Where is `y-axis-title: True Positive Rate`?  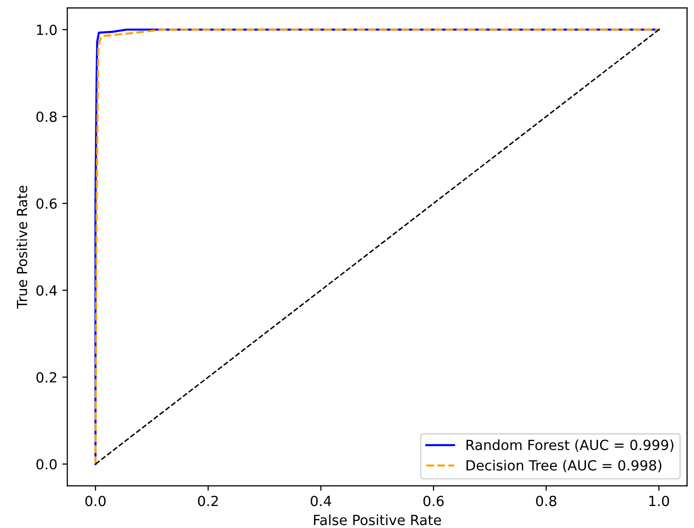
y-axis-title: True Positive Rate is located at coordinates (22, 247).